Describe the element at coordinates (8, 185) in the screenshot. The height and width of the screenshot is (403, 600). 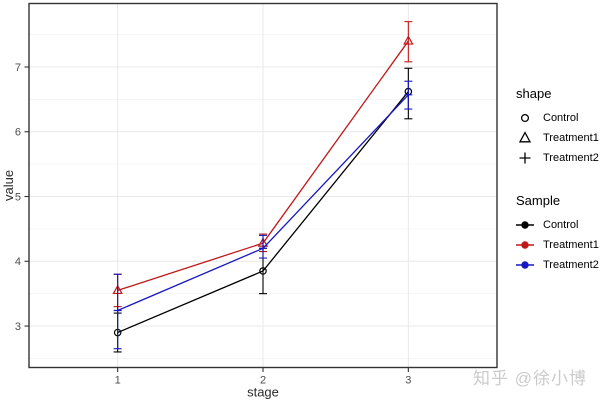
I see `y-axis-title: value` at that location.